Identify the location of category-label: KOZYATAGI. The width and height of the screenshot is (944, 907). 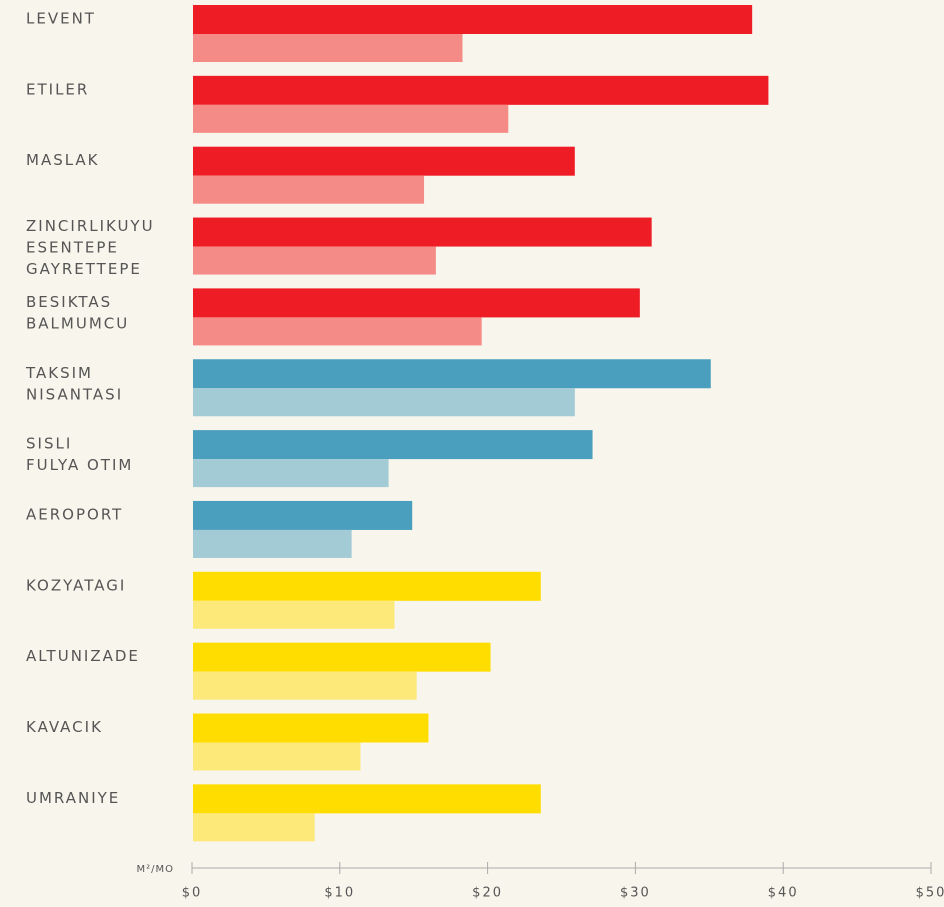
(76, 585).